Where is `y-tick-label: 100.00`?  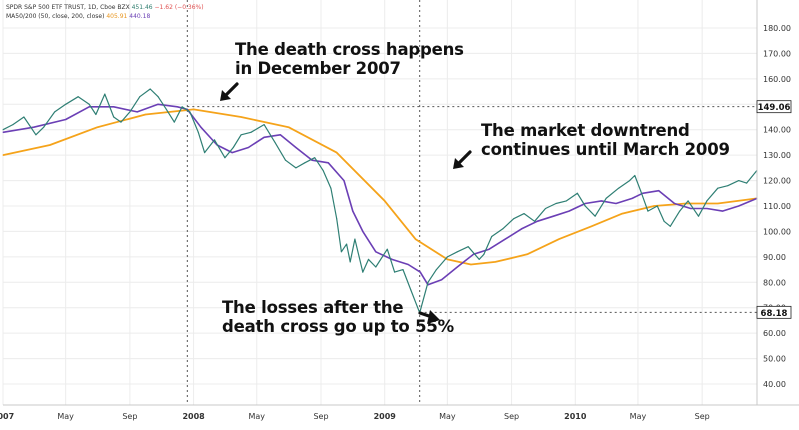 y-tick-label: 100.00 is located at coordinates (777, 231).